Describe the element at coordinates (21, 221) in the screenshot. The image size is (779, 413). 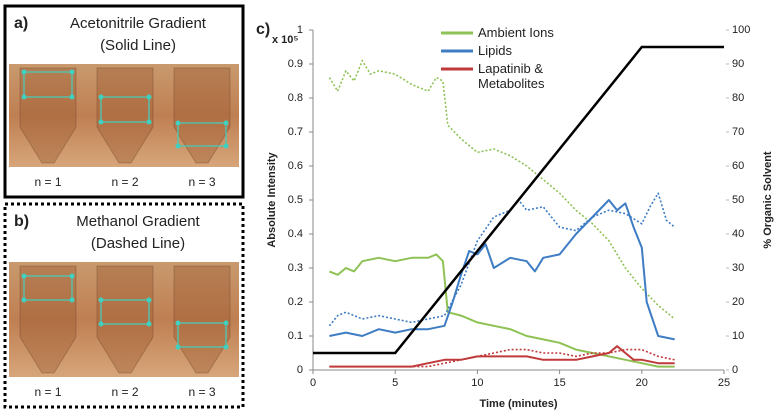
I see `panel-label: b)` at that location.